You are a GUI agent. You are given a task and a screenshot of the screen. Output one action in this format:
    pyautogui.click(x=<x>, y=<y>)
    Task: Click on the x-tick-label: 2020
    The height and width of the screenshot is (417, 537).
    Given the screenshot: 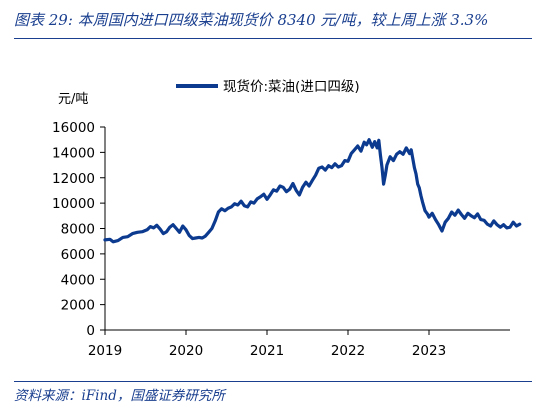 What is the action you would take?
    pyautogui.click(x=186, y=351)
    